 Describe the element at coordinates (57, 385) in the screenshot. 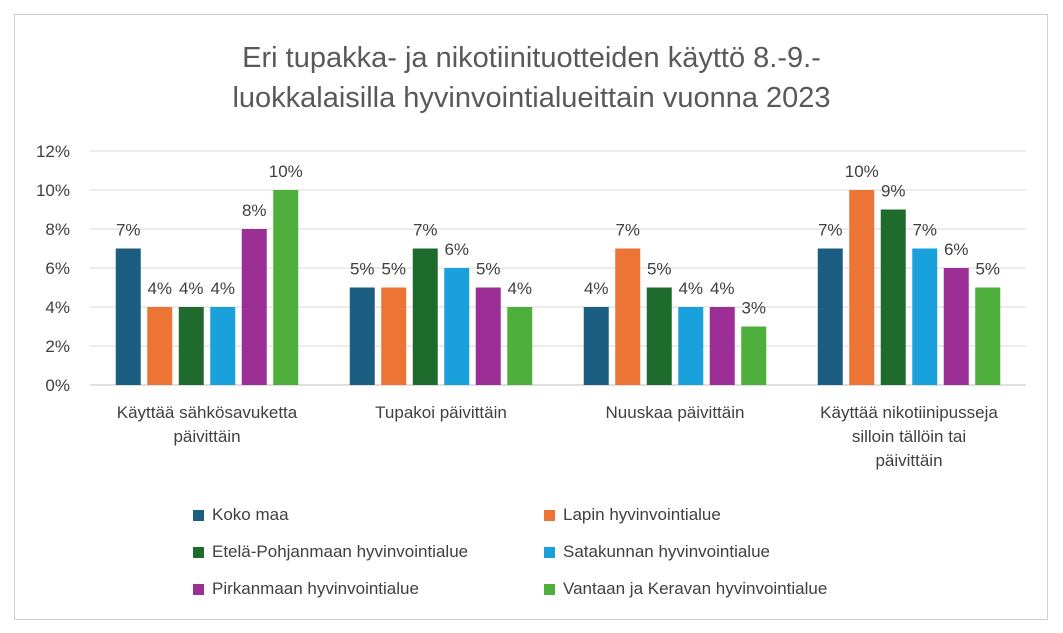

I see `y-tick-label: 0%` at that location.